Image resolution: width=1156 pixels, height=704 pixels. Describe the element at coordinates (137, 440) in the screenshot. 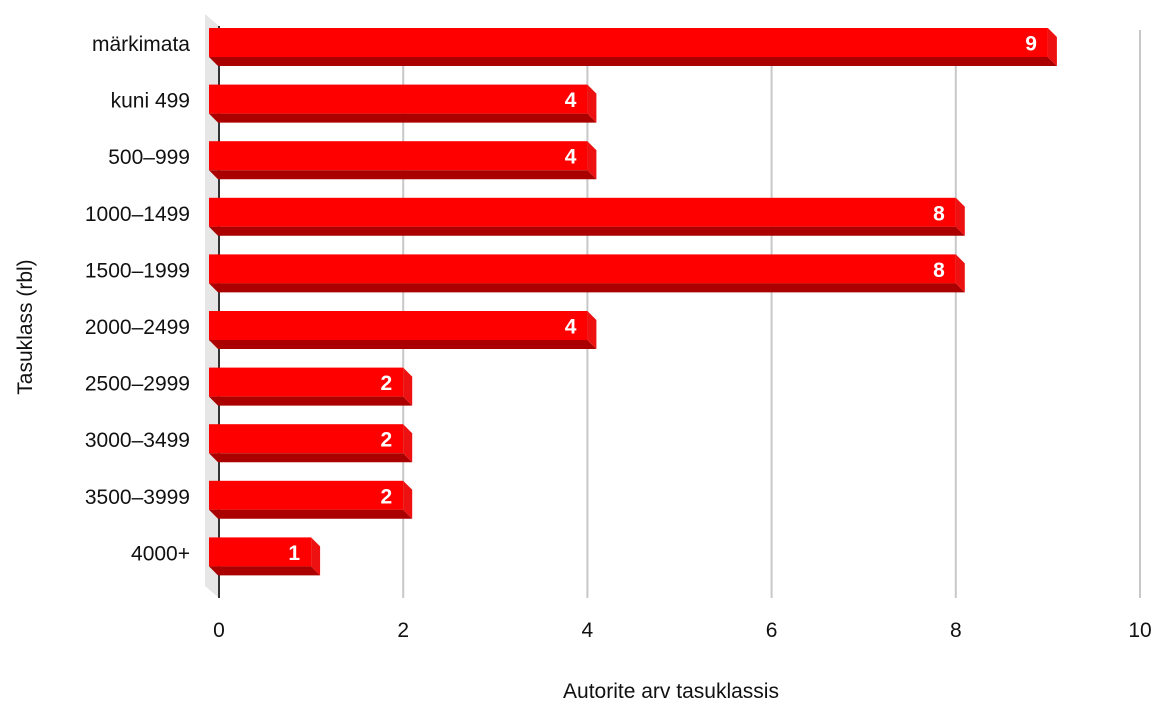

I see `y-tick-label: 3000–3499` at that location.